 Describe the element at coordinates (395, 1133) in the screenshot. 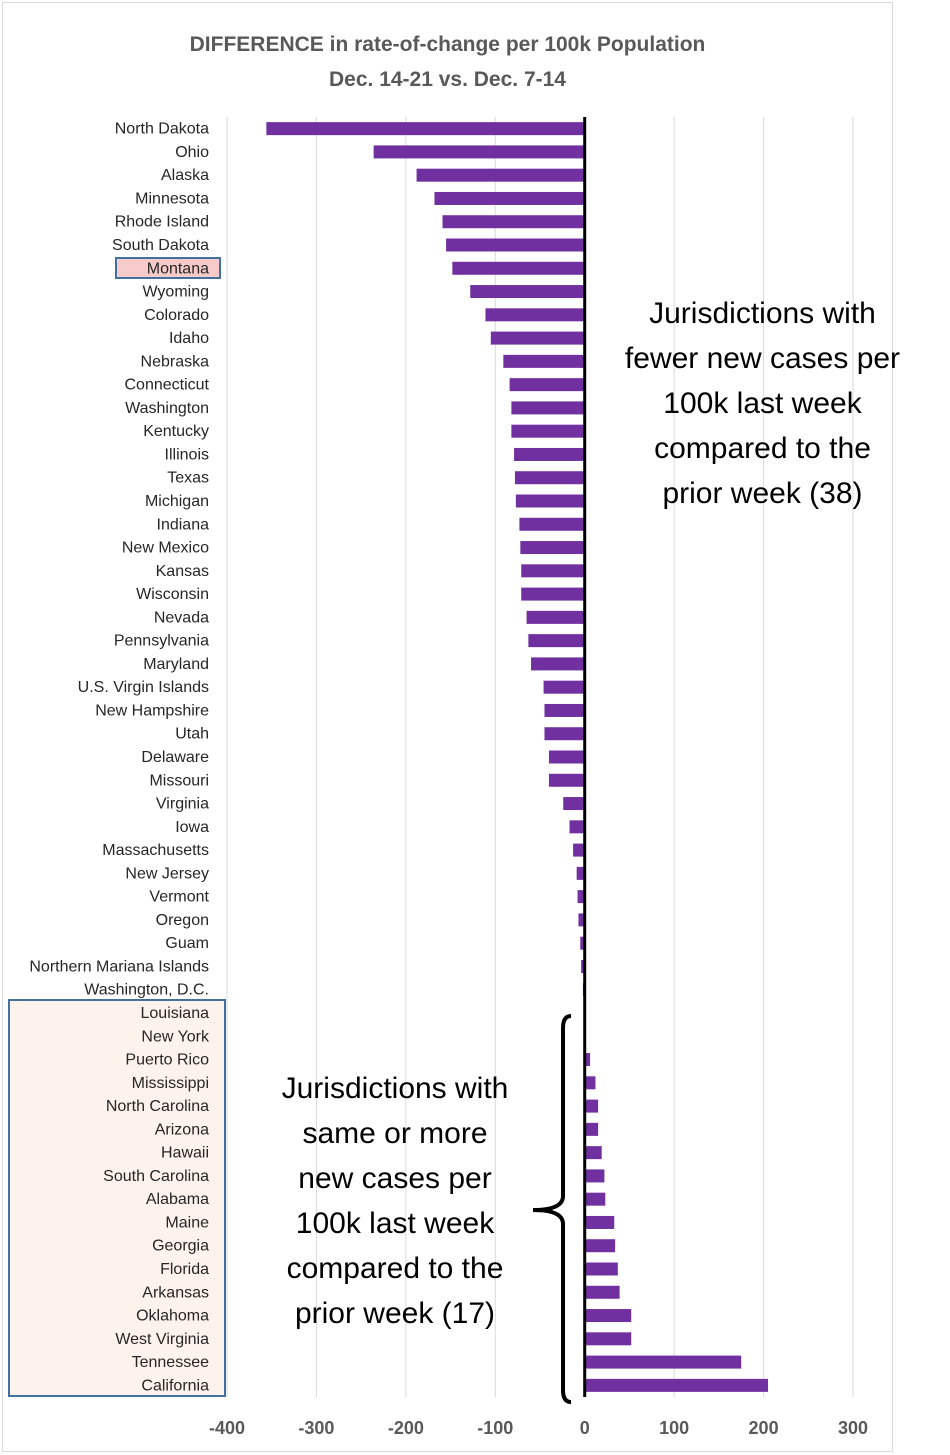

I see `annotation-more-line: same or more` at that location.